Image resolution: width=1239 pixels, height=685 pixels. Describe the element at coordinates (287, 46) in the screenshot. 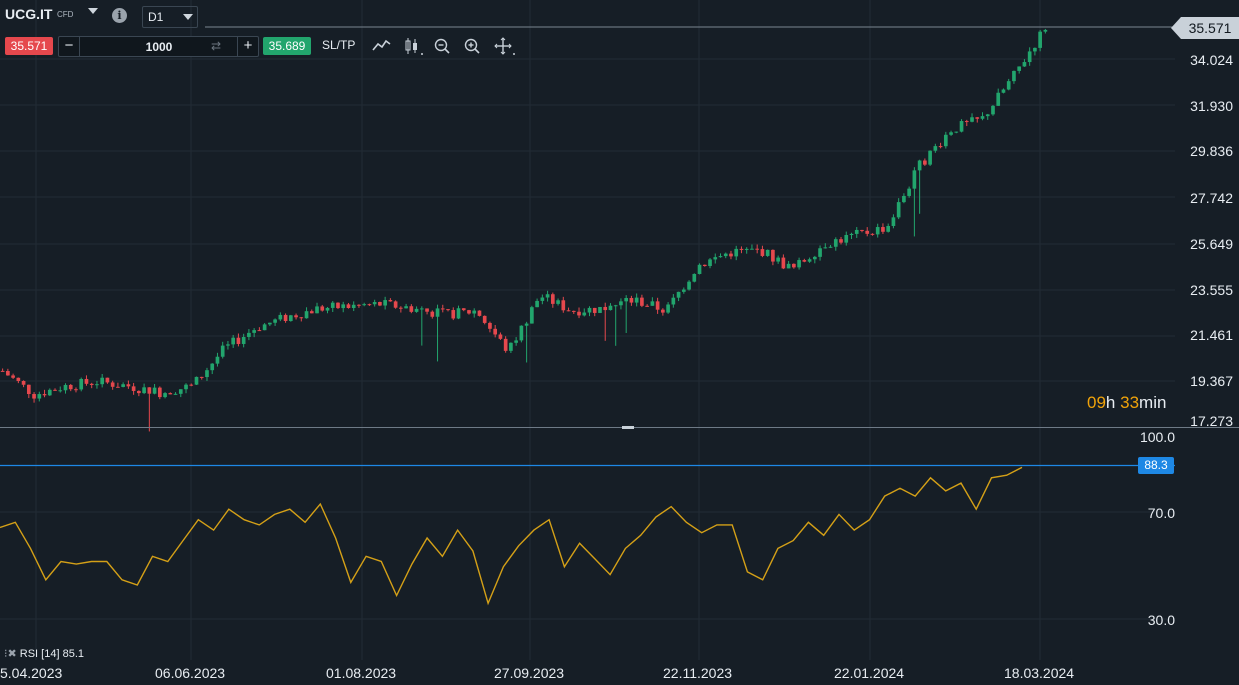

I see `buy-price-button: 35.689` at that location.